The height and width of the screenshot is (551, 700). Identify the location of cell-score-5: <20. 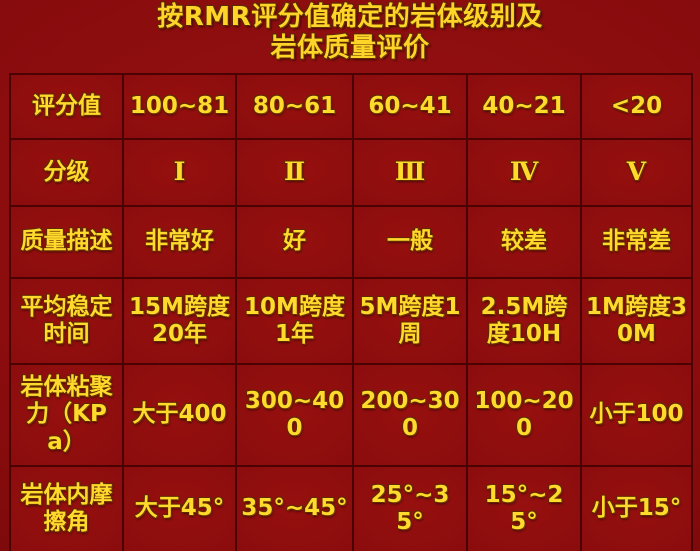
(636, 106).